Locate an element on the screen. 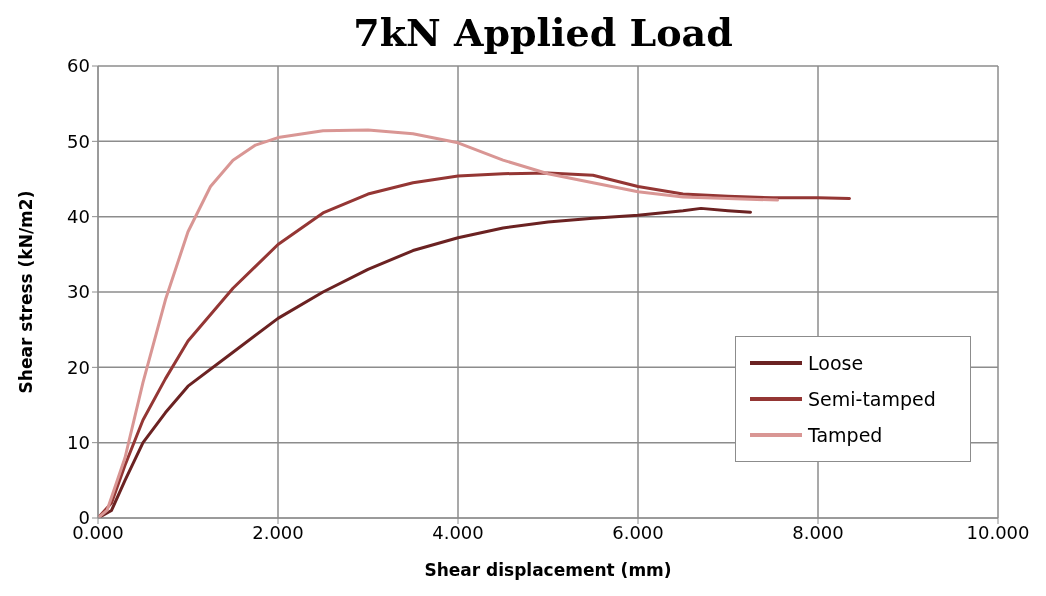  chart-title: 7kN Applied Load is located at coordinates (543, 32).